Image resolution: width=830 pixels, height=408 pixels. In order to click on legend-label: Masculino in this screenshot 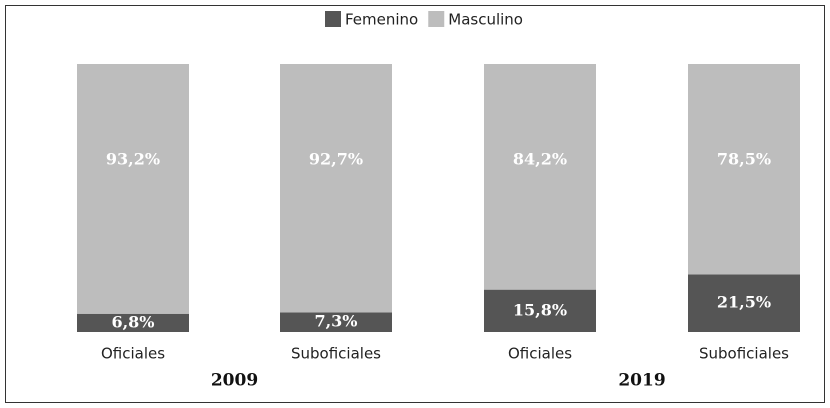, I will do `click(485, 20)`.